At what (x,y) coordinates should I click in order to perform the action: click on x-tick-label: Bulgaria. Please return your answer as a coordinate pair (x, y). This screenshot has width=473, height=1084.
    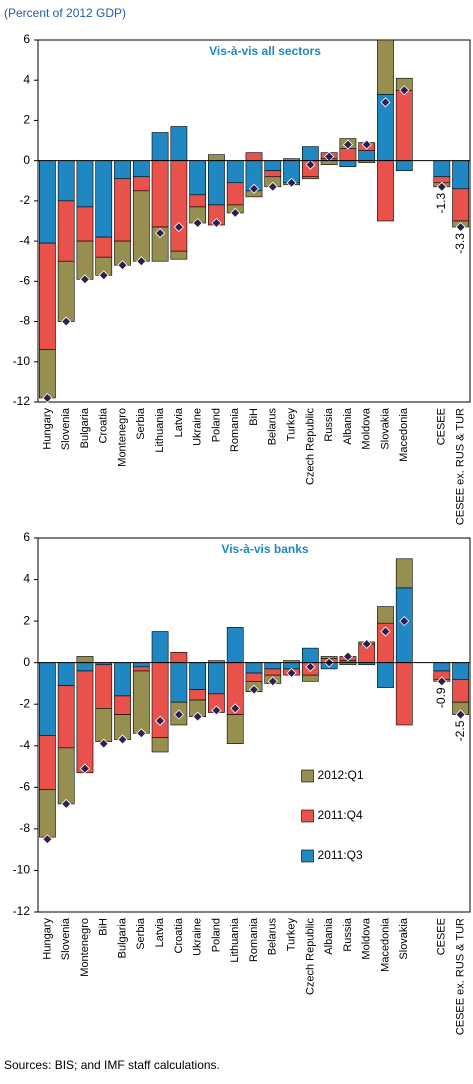
    Looking at the image, I should click on (122, 937).